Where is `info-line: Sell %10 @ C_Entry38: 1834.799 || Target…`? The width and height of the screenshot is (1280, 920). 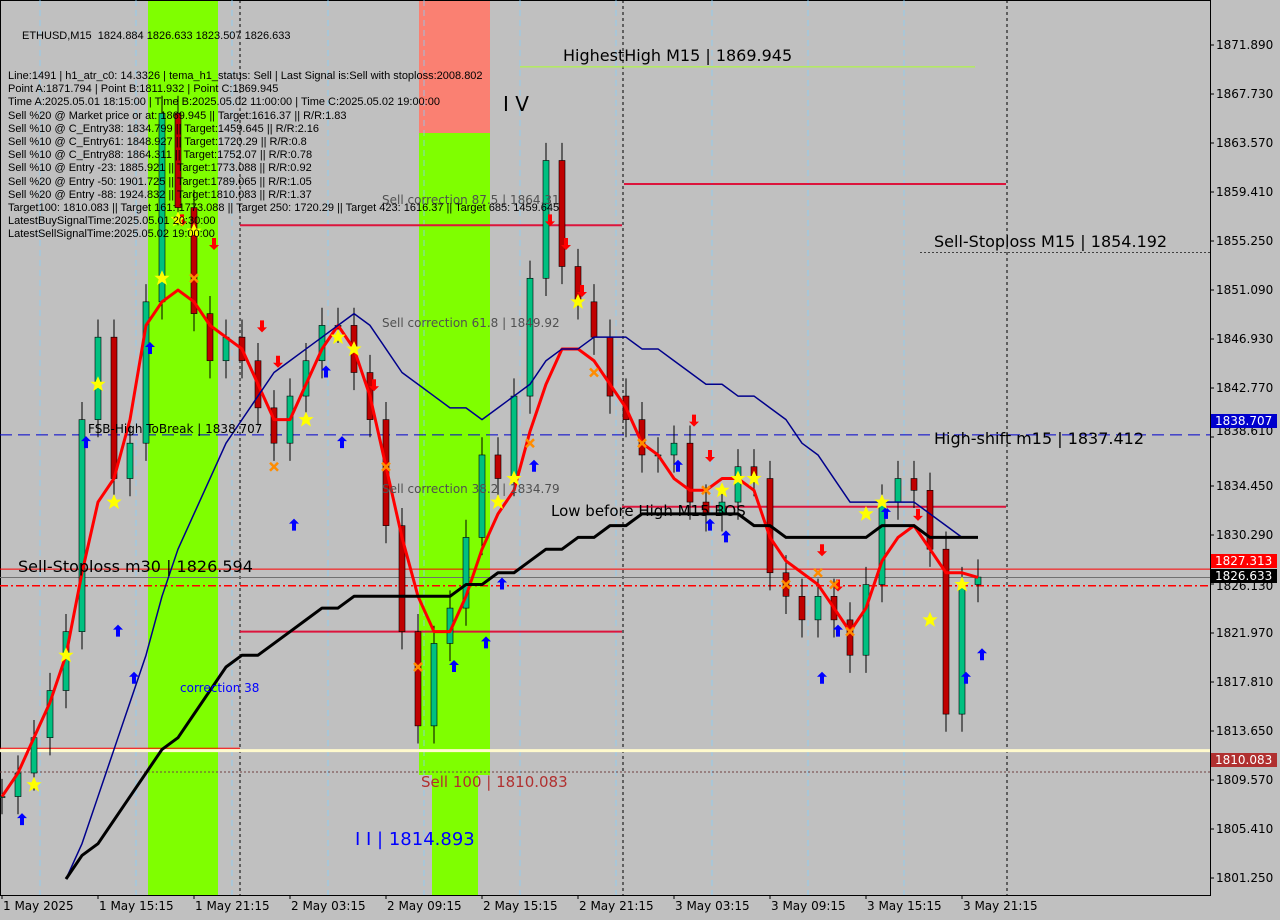
info-line: Sell %10 @ C_Entry38: 1834.799 || Target… is located at coordinates (164, 128).